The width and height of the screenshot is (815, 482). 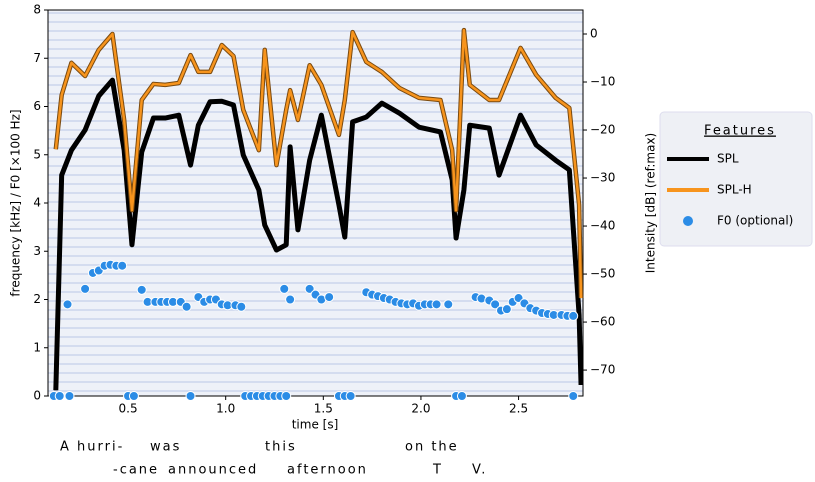 I want to click on y-tick-label: 2, so click(x=37, y=299).